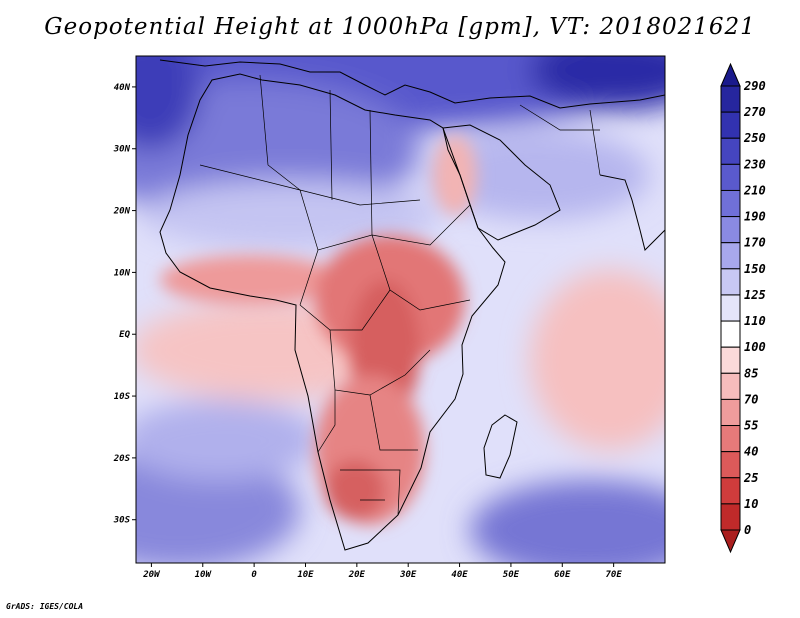  I want to click on lat-tick-label: 40N, so click(122, 88).